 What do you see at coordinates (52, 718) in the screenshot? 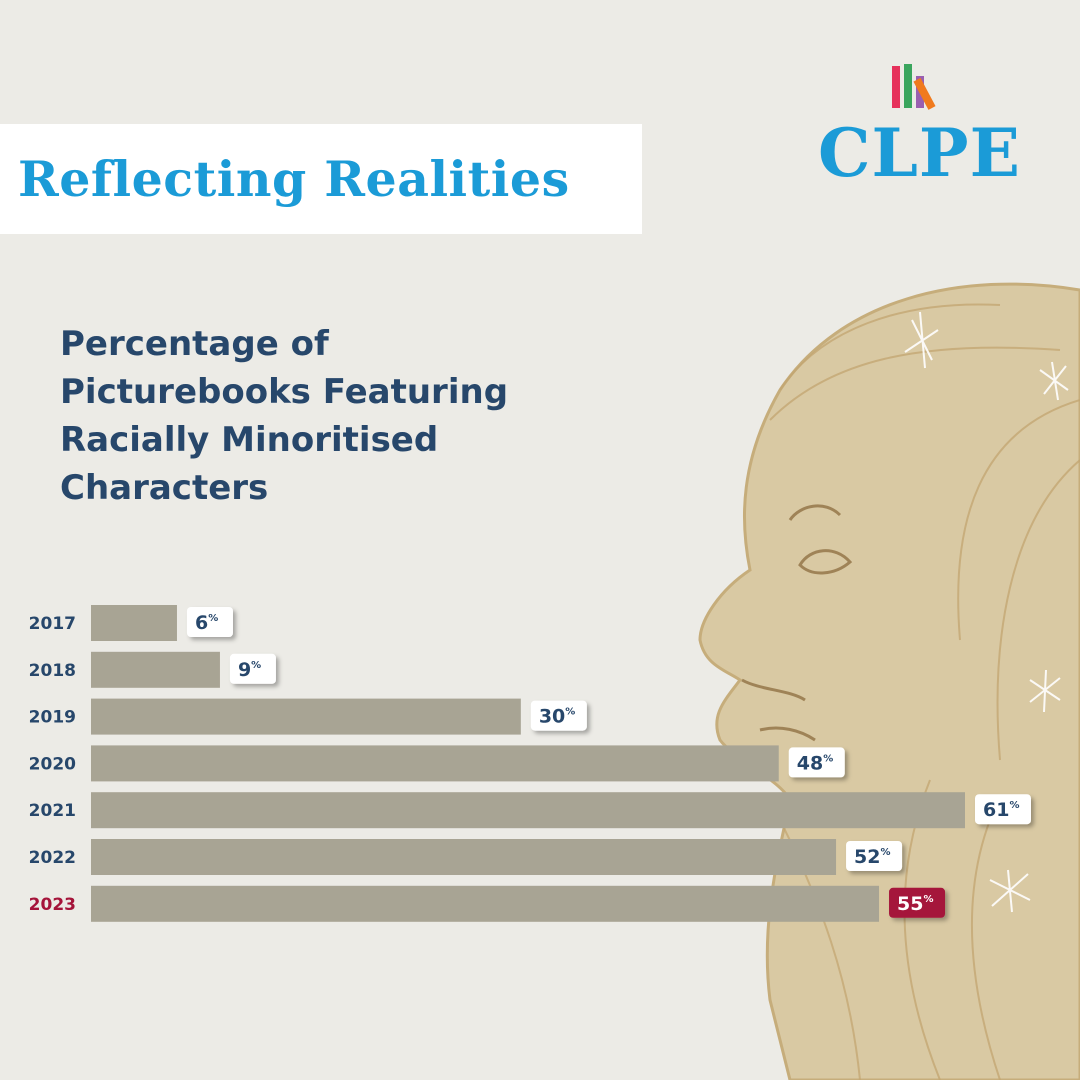
I see `year-label: 2019` at bounding box center [52, 718].